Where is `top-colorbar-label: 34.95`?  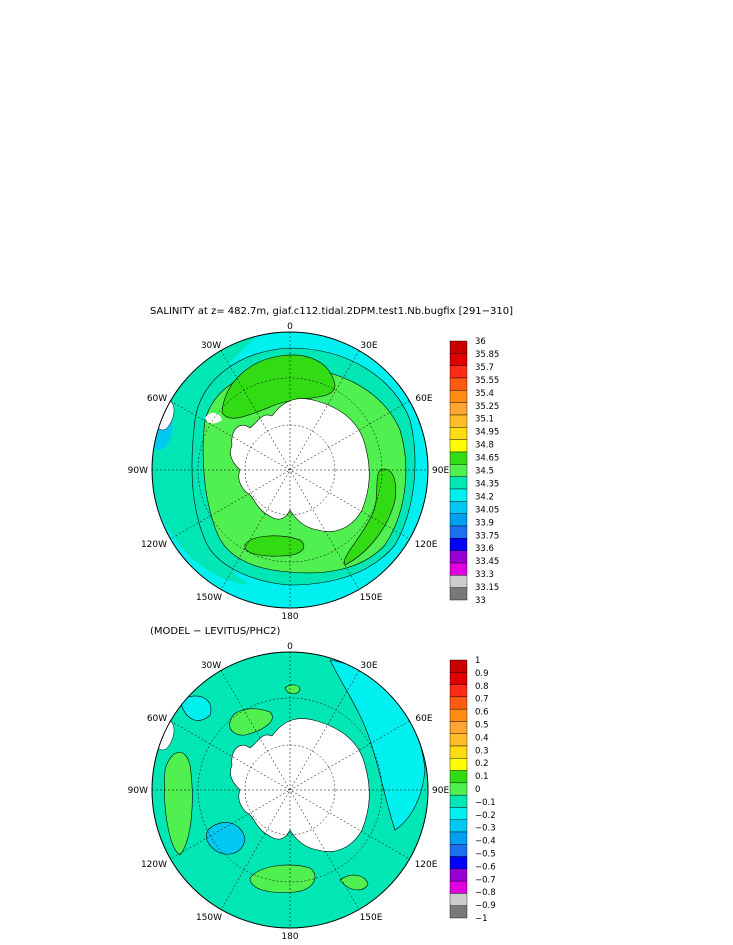 top-colorbar-label: 34.95 is located at coordinates (487, 433).